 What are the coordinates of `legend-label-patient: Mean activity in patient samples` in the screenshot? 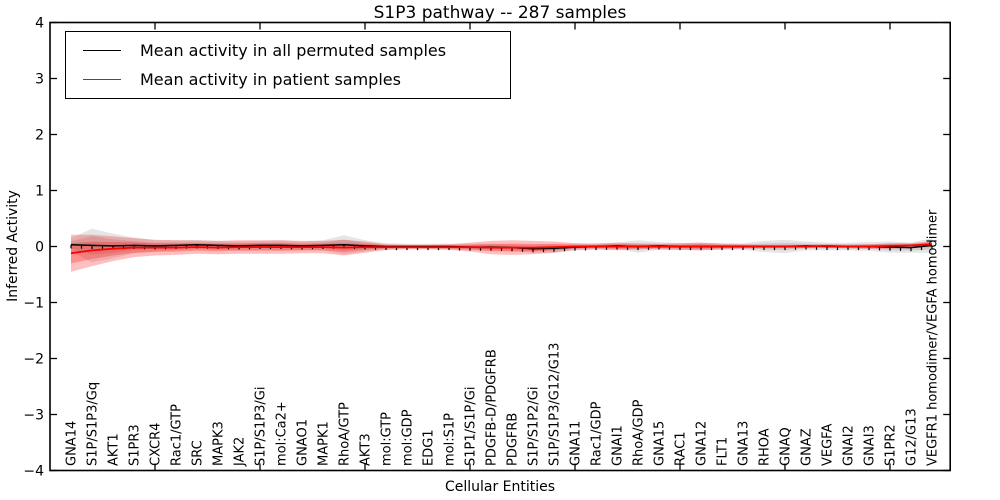 It's located at (270, 79).